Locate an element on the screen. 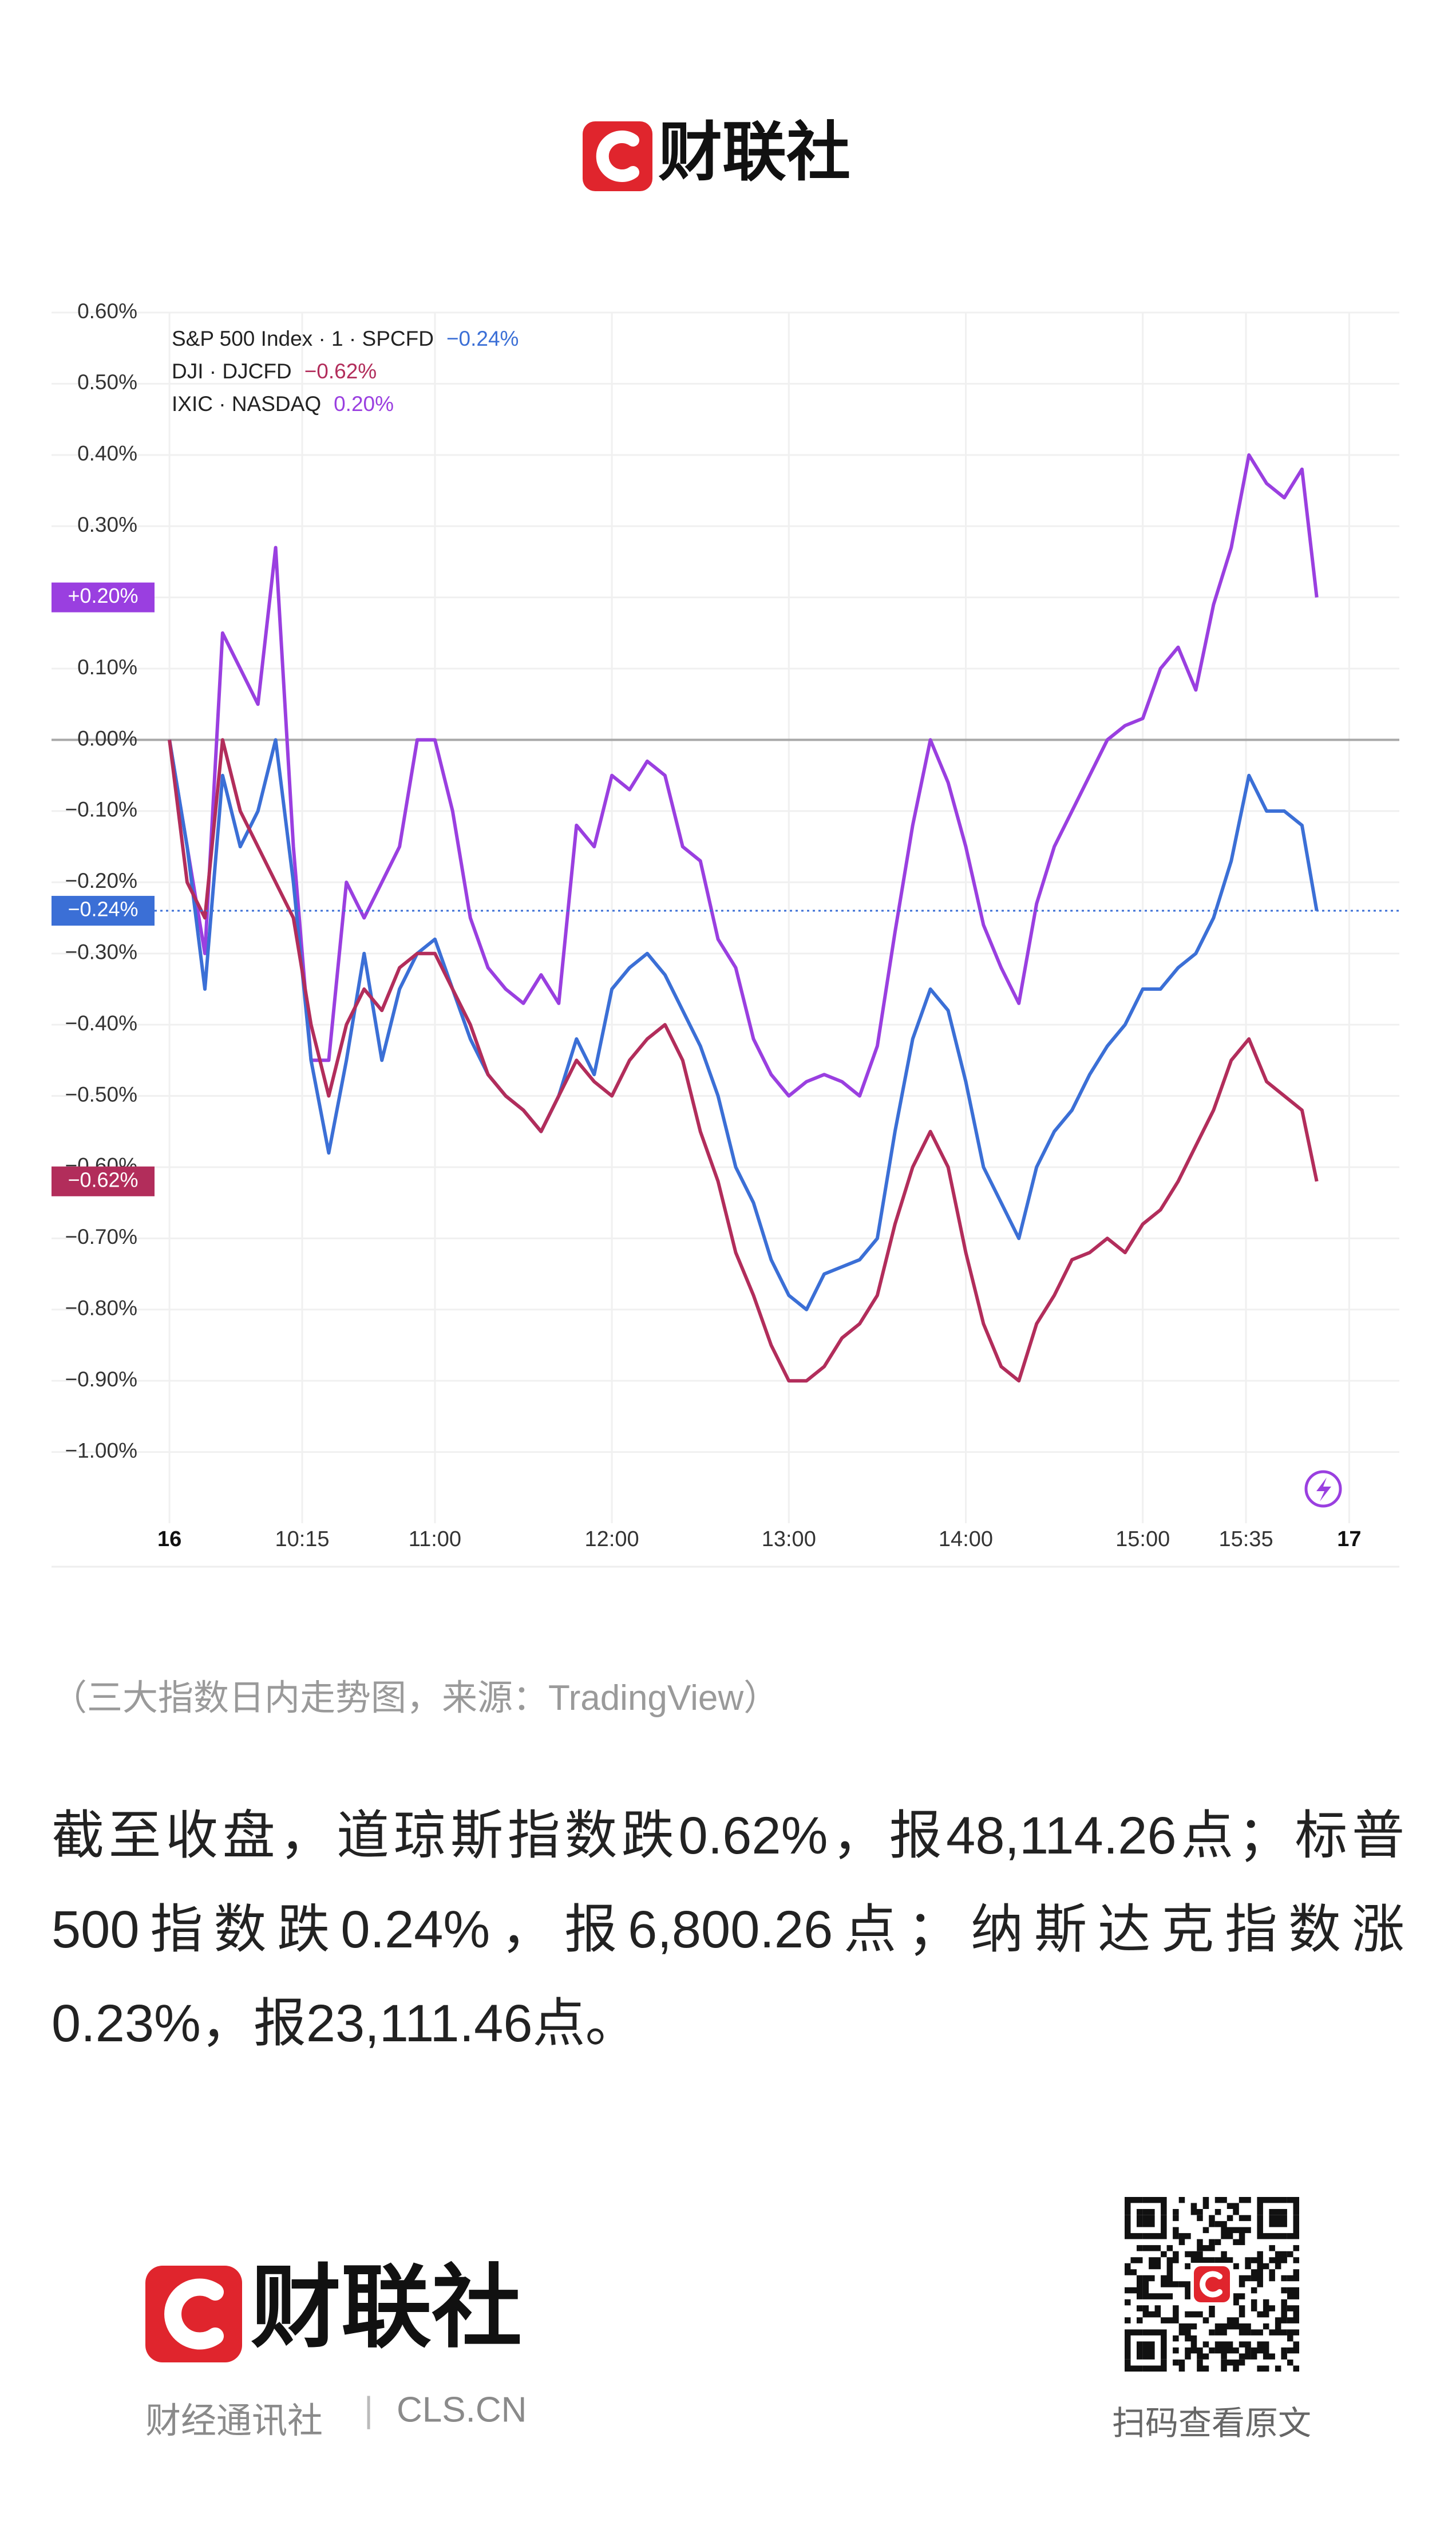  x-tick-label: 13:00 is located at coordinates (789, 1539).